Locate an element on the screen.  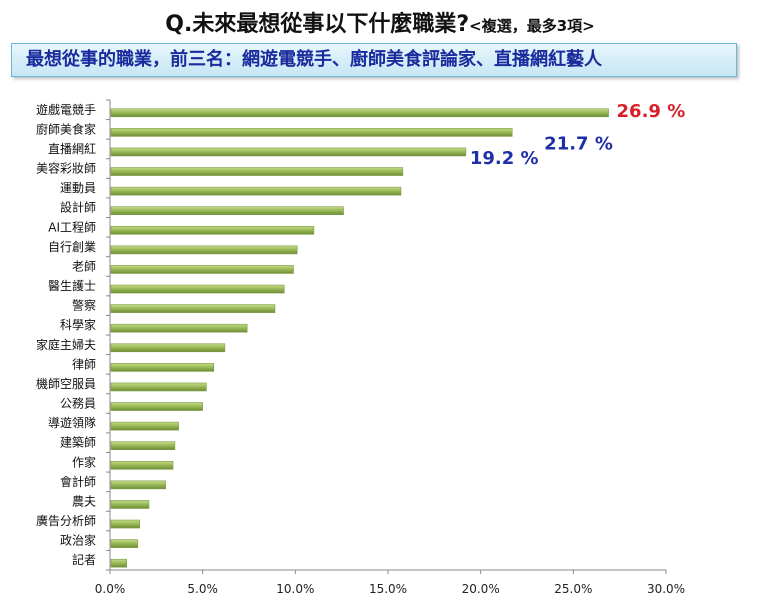
category-label: 直播網紅 is located at coordinates (72, 149).